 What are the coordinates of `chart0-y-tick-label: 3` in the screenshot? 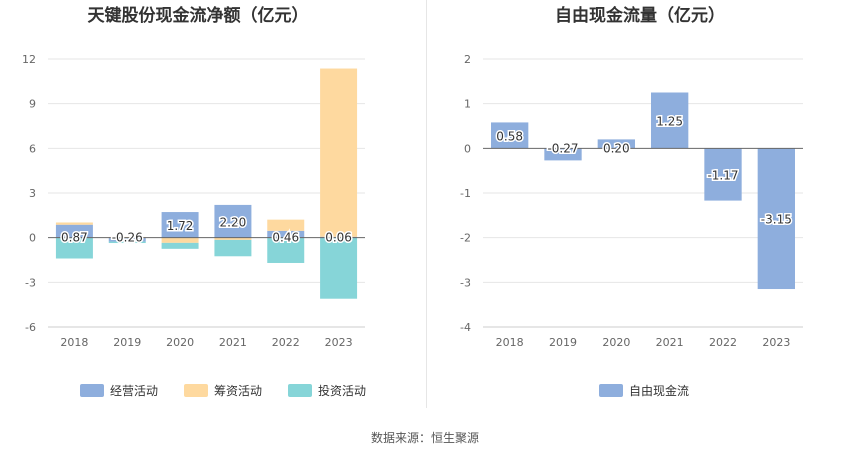 It's located at (32, 193).